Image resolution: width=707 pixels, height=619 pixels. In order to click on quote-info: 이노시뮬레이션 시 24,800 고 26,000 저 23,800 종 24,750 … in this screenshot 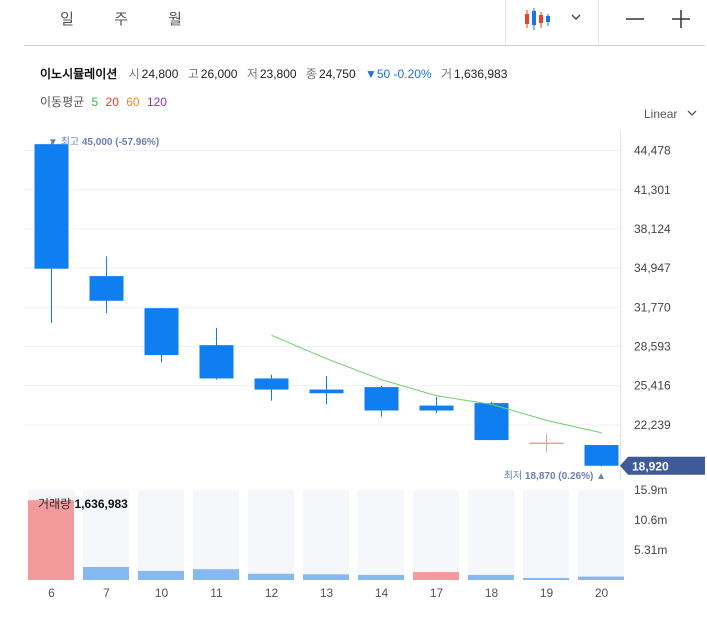, I will do `click(276, 73)`.